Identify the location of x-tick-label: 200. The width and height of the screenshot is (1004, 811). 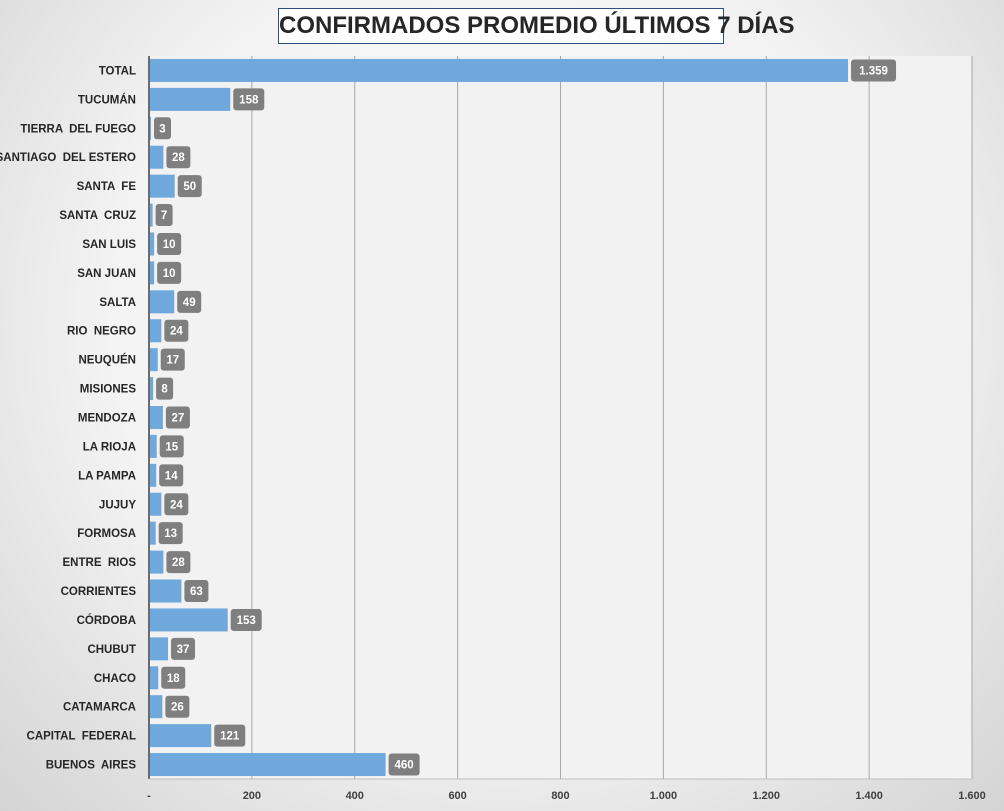
(252, 796).